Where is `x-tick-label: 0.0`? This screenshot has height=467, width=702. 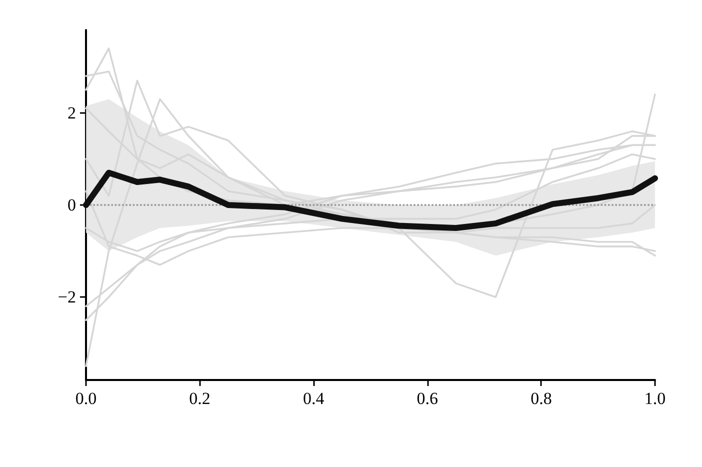
x-tick-label: 0.0 is located at coordinates (86, 398).